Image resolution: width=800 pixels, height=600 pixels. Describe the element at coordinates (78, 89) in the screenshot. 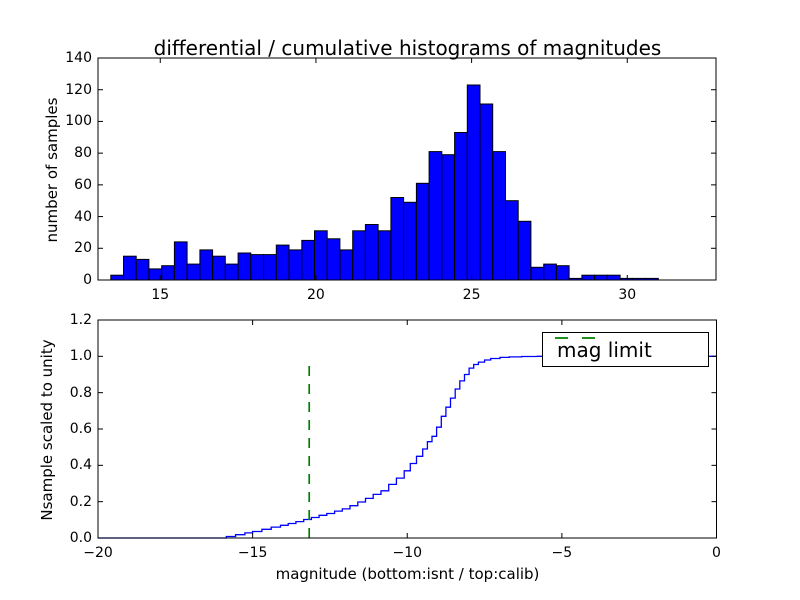

I see `y-tick-label: 120` at that location.